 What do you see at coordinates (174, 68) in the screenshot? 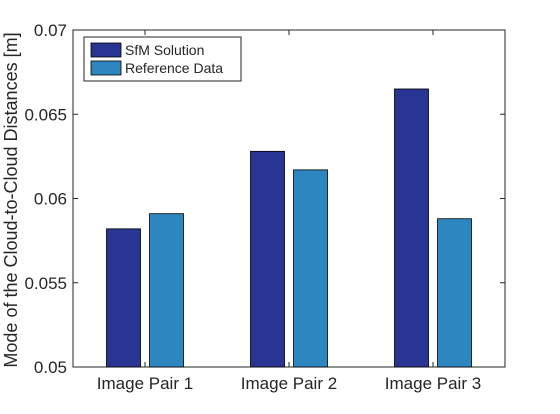
I see `legend-label: Reference Data` at bounding box center [174, 68].